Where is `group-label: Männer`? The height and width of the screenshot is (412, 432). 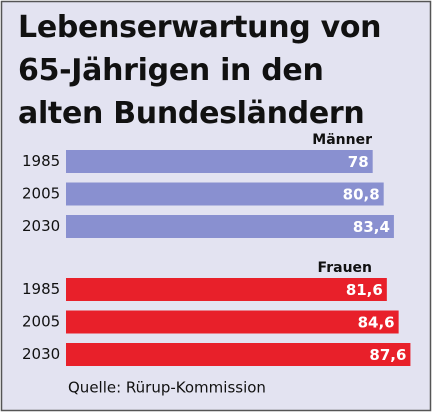
group-label: Männer is located at coordinates (342, 140).